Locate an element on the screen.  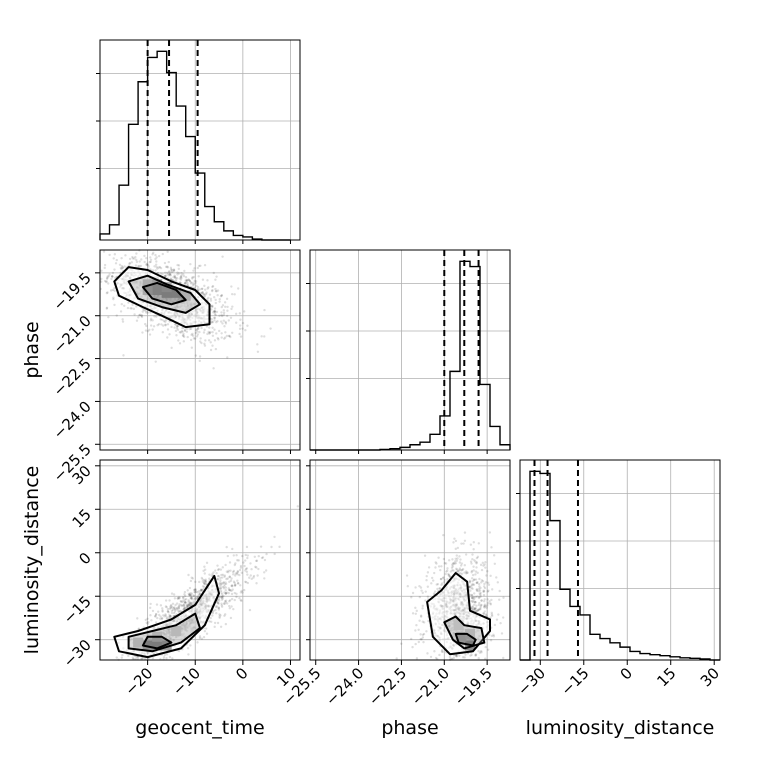
x-tick-label-phase-4: −19.5 is located at coordinates (473, 686).